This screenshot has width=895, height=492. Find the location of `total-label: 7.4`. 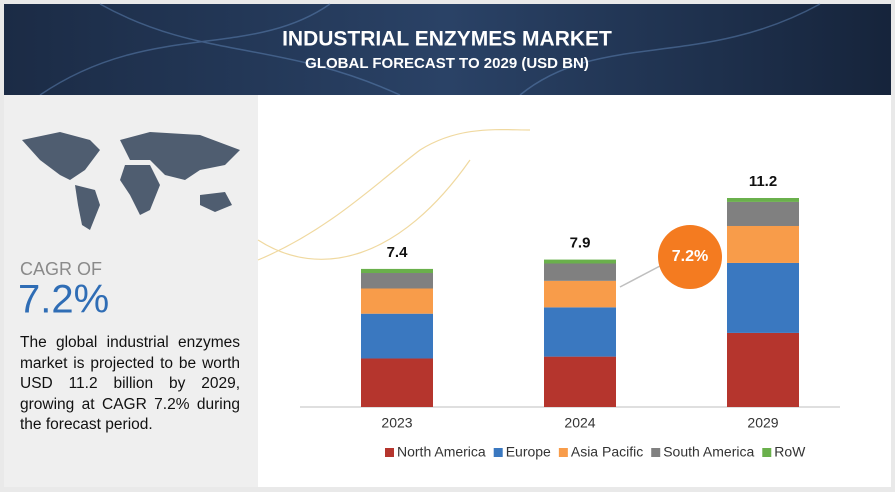

total-label: 7.4 is located at coordinates (398, 252).